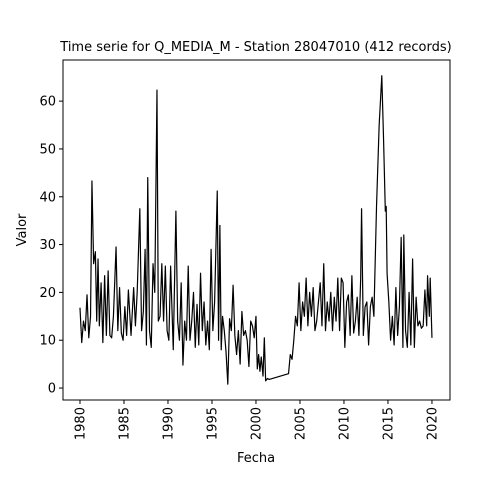 The image size is (500, 504). I want to click on y-tick-label: 40, so click(47, 197).